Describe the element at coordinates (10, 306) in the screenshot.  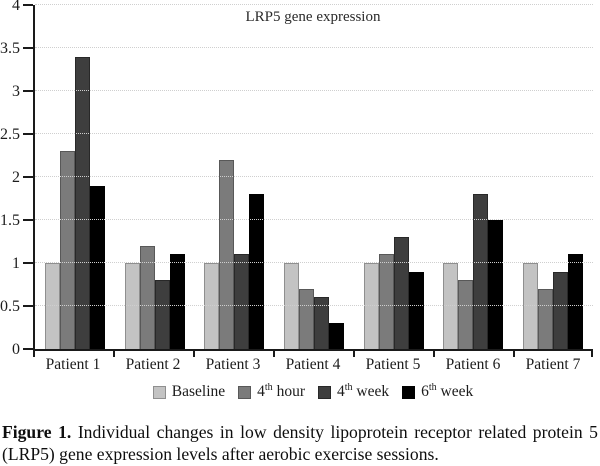
I see `y-tick-label: 0.5` at that location.